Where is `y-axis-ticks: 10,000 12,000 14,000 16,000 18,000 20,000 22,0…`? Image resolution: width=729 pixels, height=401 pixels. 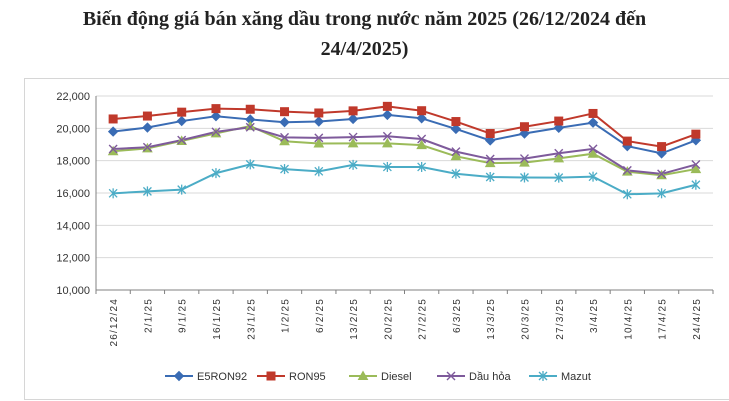
y-axis-ticks: 10,000 12,000 14,000 16,000 18,000 20,000 22,0… is located at coordinates (73, 194).